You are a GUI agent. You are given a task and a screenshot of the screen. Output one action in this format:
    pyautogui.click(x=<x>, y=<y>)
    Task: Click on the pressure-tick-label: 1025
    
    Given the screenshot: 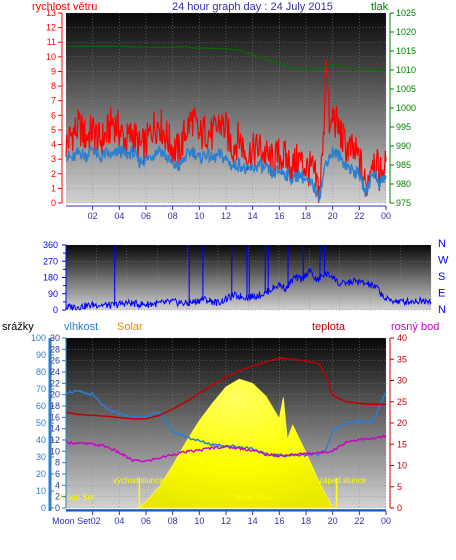 What is the action you would take?
    pyautogui.click(x=406, y=13)
    